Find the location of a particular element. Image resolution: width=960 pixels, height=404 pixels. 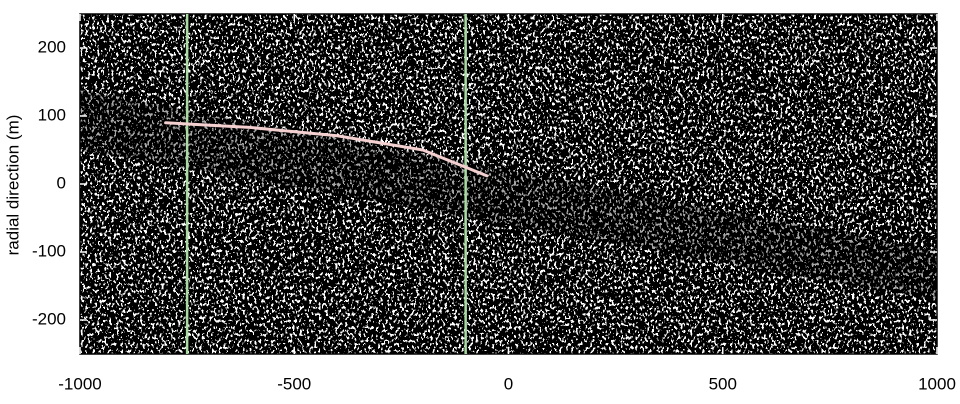

y-tick-label: 100 is located at coordinates (52, 114).